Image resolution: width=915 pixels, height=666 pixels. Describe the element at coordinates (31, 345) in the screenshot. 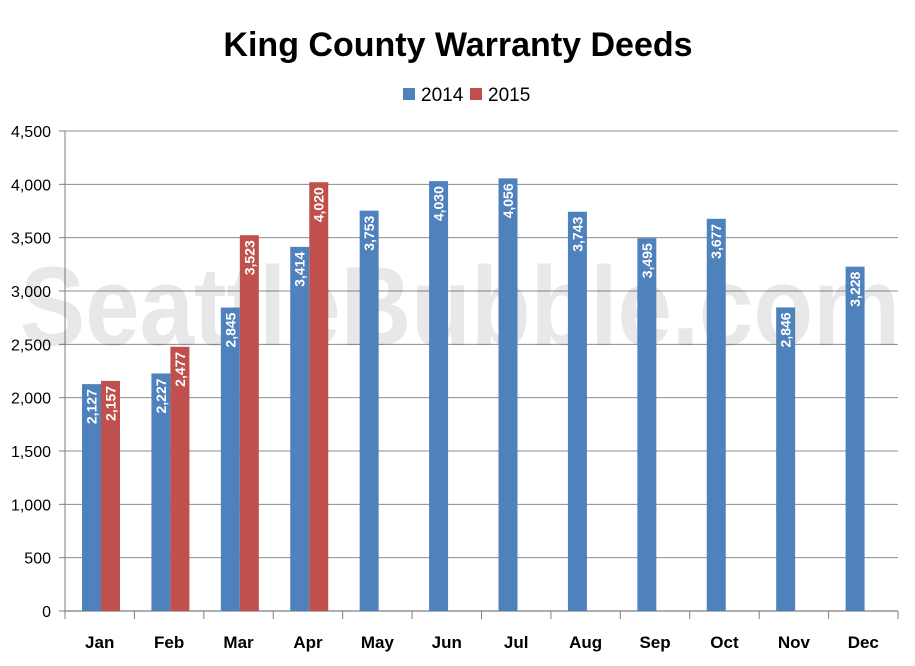

I see `y-tick-label: 2,500` at that location.